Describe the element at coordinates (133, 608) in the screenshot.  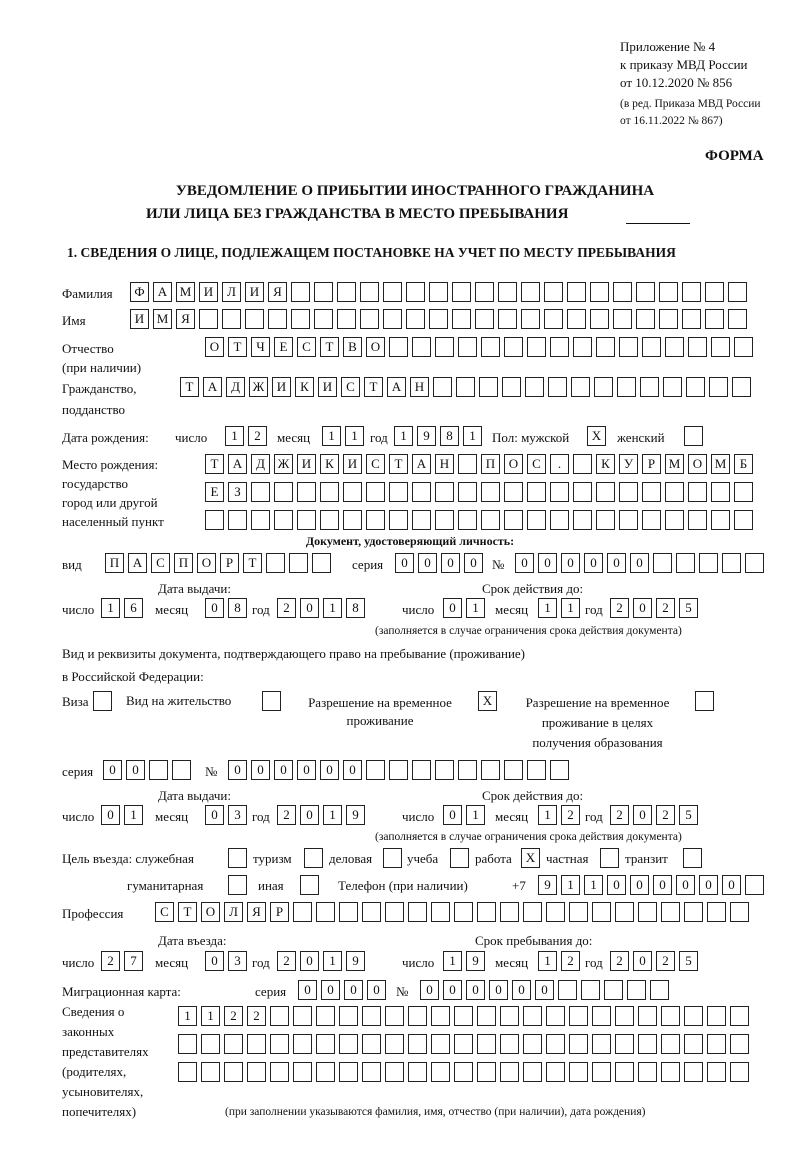
I see `char-box: 6` at that location.